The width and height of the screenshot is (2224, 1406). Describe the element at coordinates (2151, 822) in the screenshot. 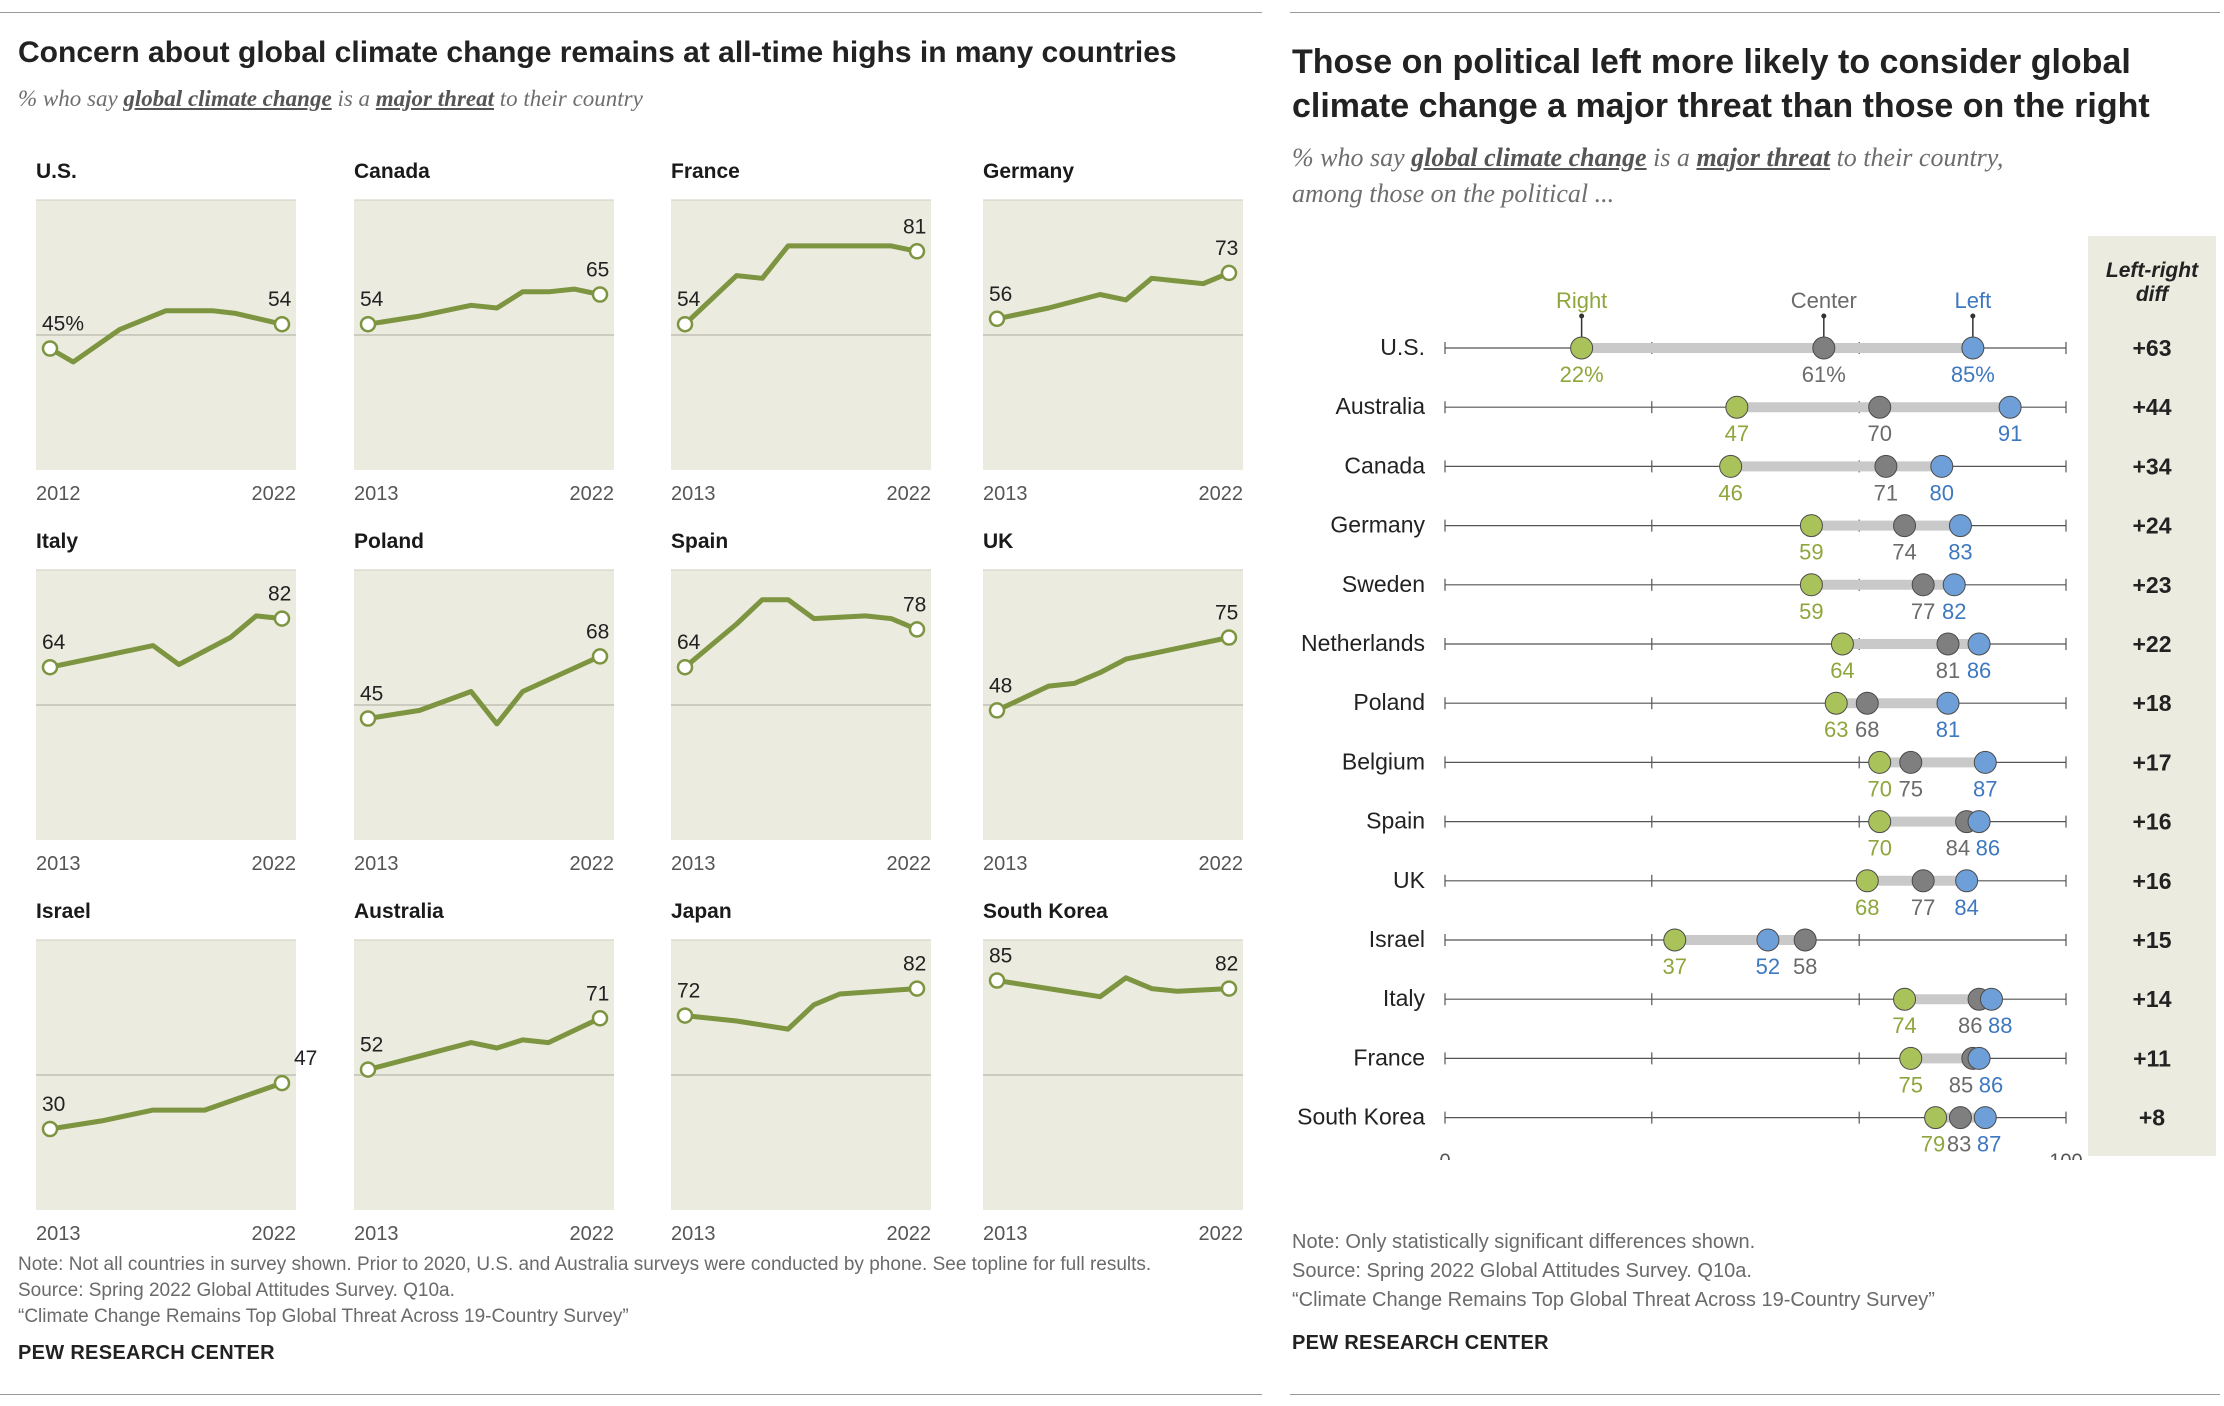

I see `diff-value-label: +16` at that location.